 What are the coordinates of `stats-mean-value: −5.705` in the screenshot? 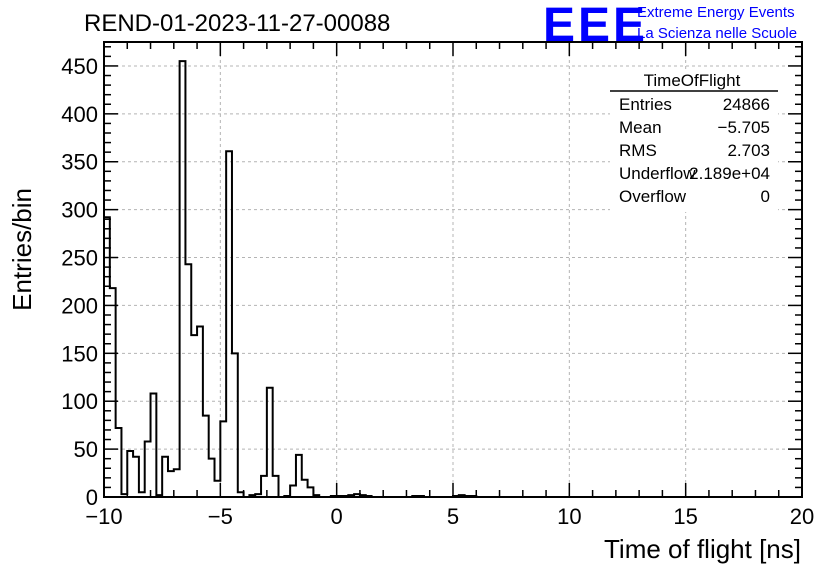 It's located at (744, 127).